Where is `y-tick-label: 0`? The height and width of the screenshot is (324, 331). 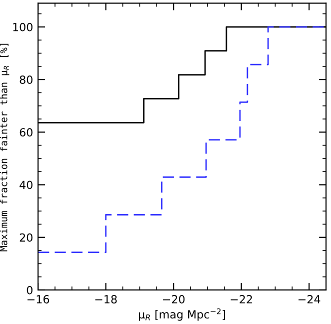
y-tick-label: 0 is located at coordinates (29, 290).